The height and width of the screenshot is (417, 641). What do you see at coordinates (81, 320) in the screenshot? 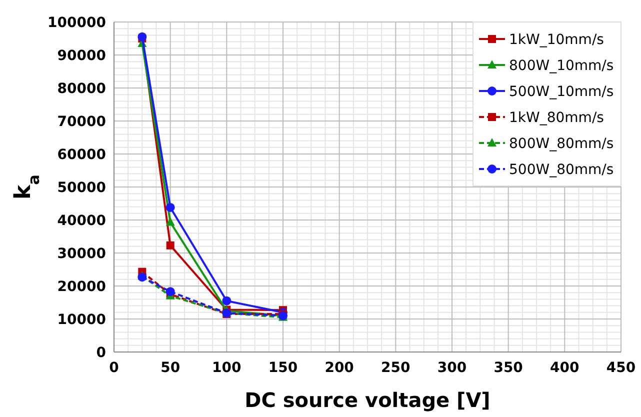
I see `y-tick-label: 10000` at bounding box center [81, 320].